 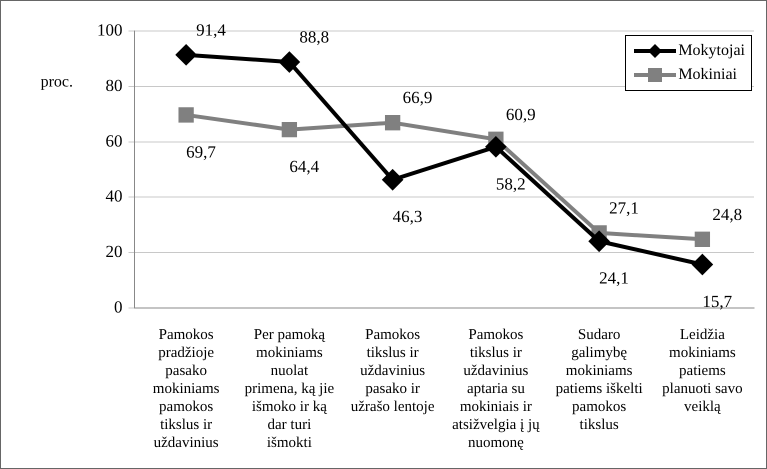 I want to click on data-label: 27,1, so click(x=624, y=208).